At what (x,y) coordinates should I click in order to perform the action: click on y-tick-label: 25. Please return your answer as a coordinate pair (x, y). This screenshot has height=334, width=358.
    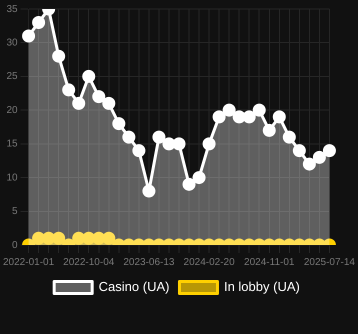
    Looking at the image, I should click on (12, 76).